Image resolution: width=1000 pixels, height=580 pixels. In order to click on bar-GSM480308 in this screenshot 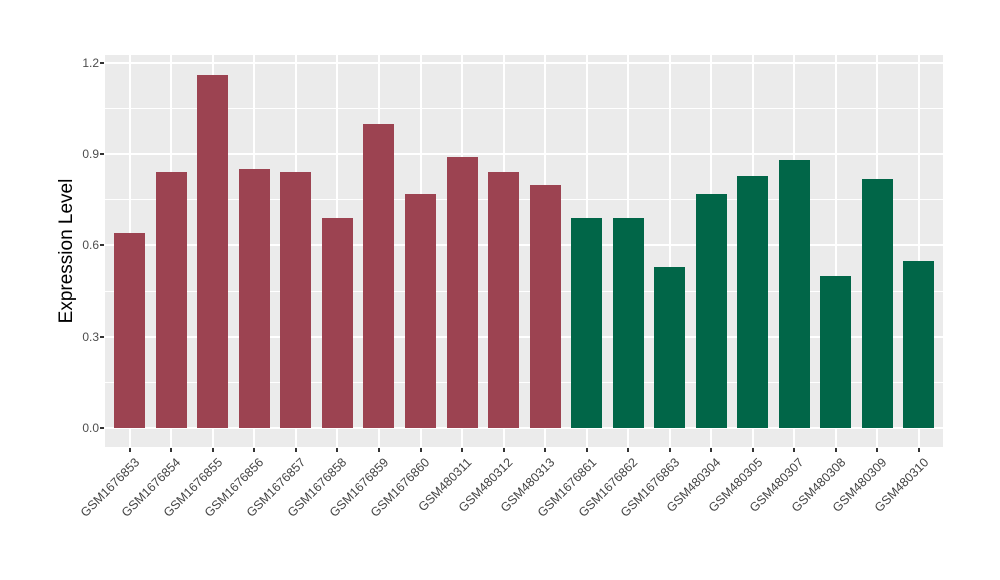, I will do `click(836, 351)`.